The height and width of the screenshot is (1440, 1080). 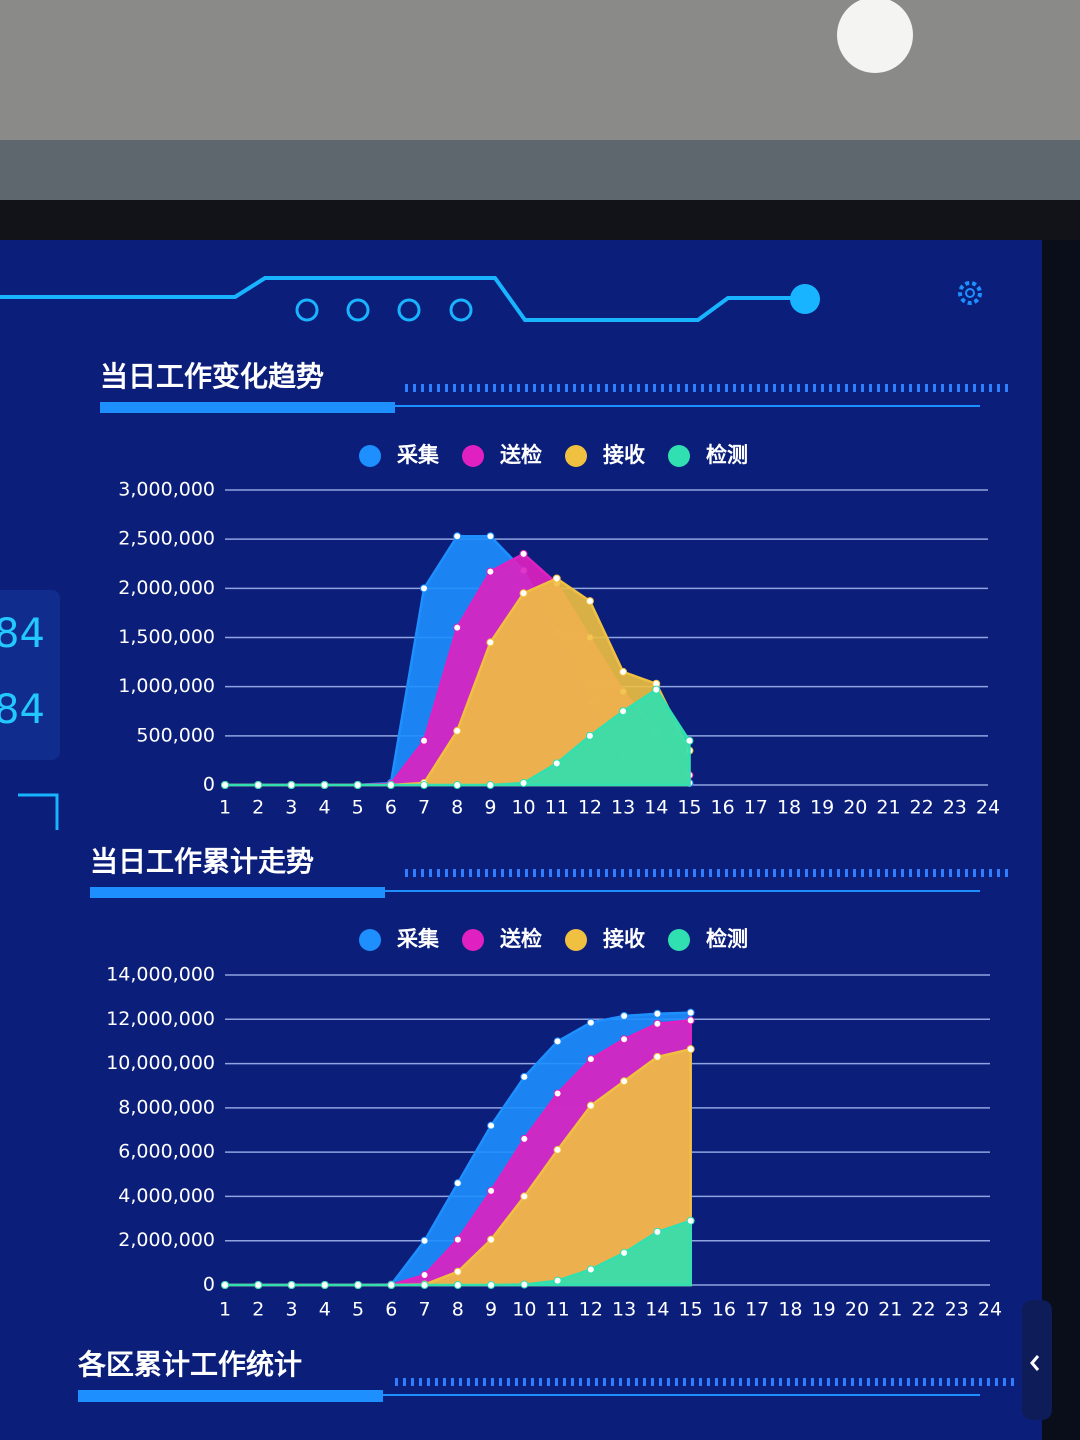 I want to click on ceiling-light, so click(x=875, y=36).